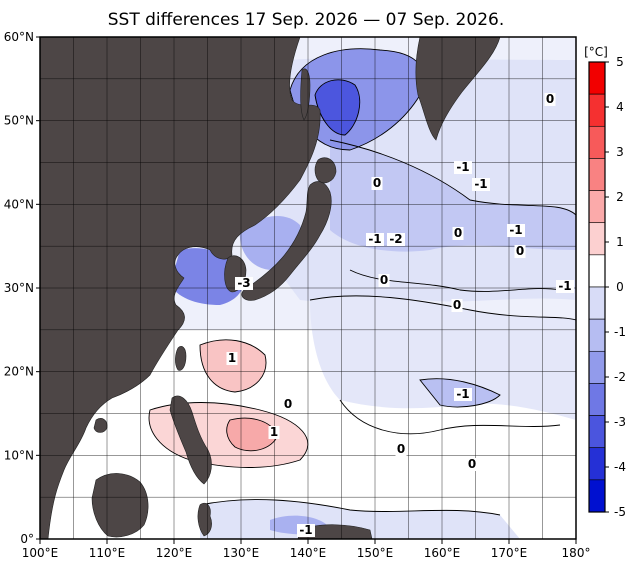 The width and height of the screenshot is (637, 564). Describe the element at coordinates (19, 204) in the screenshot. I see `lat-tick-label: 40°N` at that location.